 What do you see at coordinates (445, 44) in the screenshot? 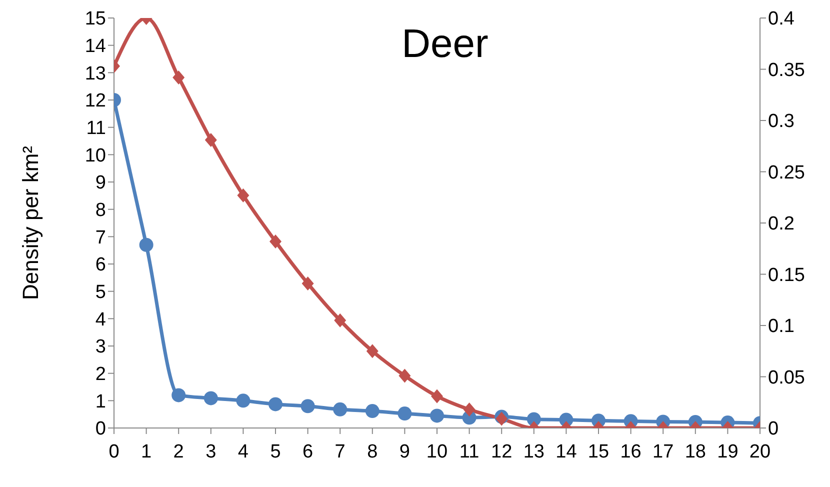
I see `chart-title: Deer` at bounding box center [445, 44].